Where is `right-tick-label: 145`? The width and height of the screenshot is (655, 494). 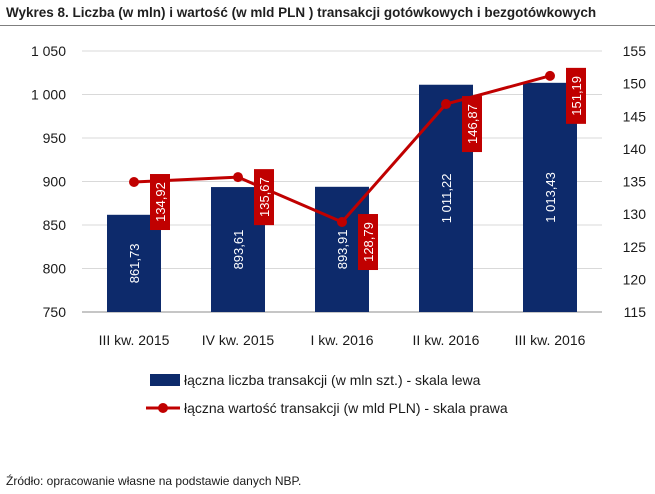 right-tick-label: 145 is located at coordinates (635, 116).